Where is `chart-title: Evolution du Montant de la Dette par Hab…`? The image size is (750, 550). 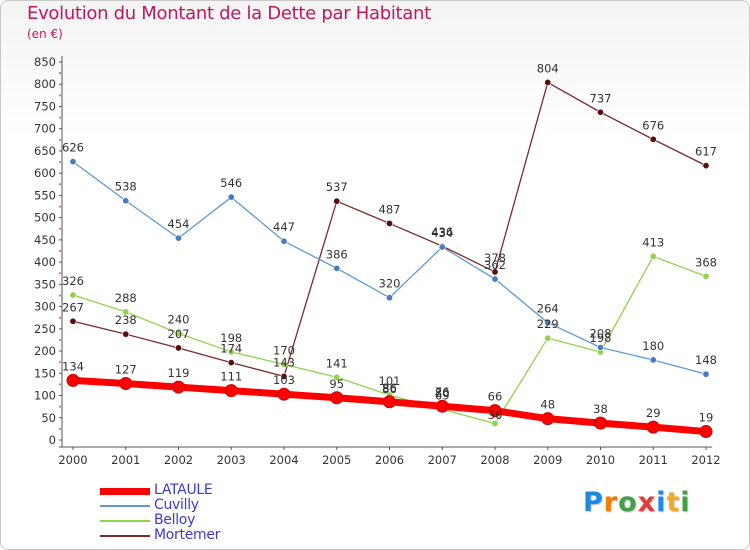 chart-title: Evolution du Montant de la Dette par Hab… is located at coordinates (229, 13).